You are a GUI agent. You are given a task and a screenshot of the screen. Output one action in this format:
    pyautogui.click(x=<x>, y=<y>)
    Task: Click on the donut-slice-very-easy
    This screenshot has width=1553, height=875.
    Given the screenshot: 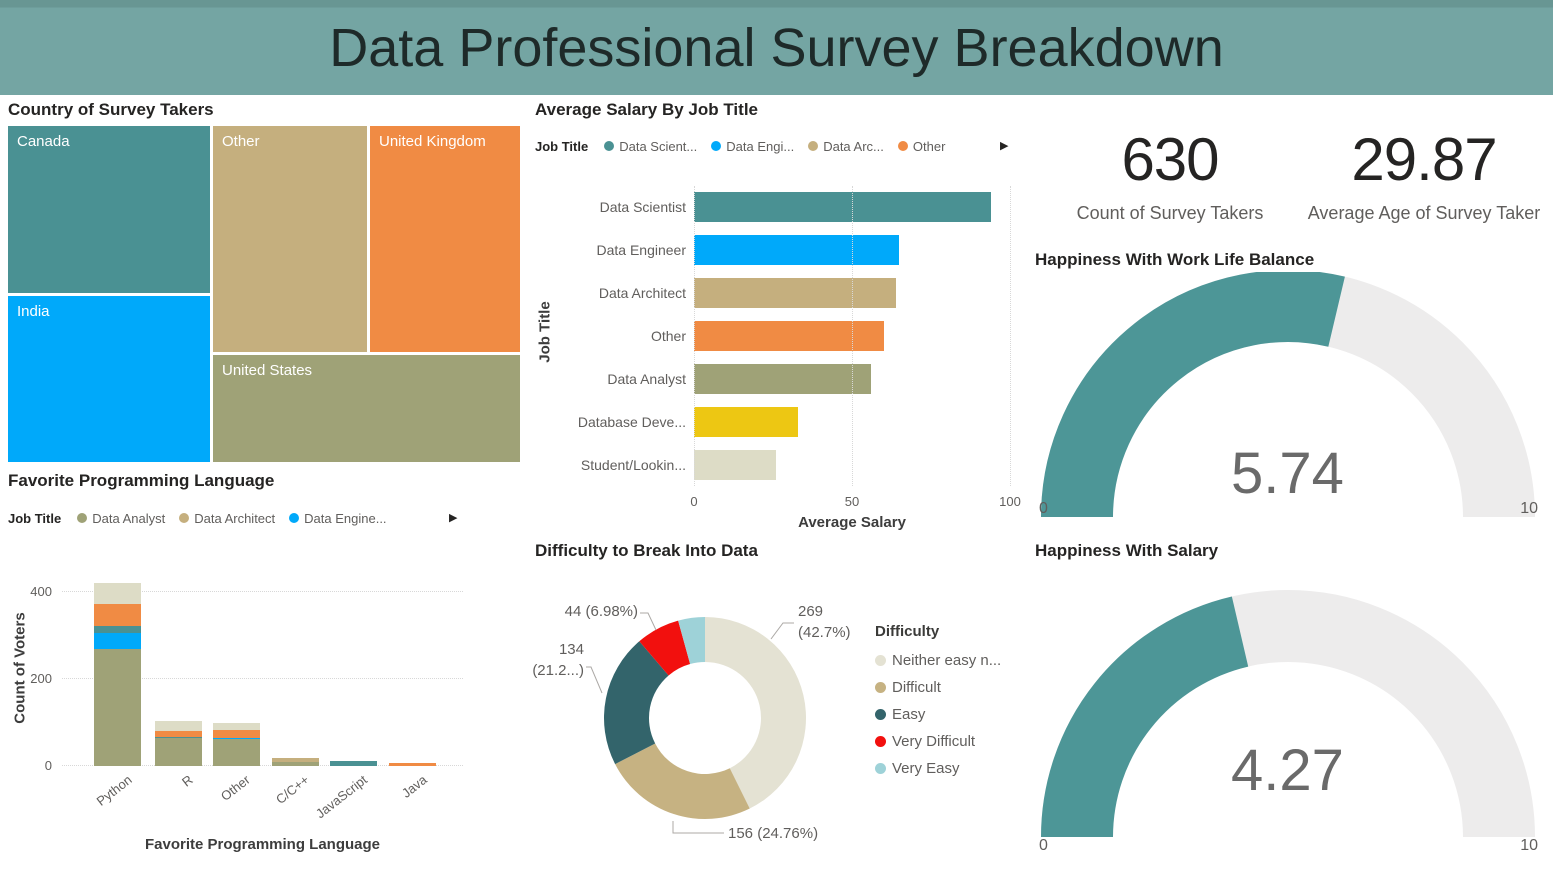 What is the action you would take?
    pyautogui.click(x=691, y=641)
    